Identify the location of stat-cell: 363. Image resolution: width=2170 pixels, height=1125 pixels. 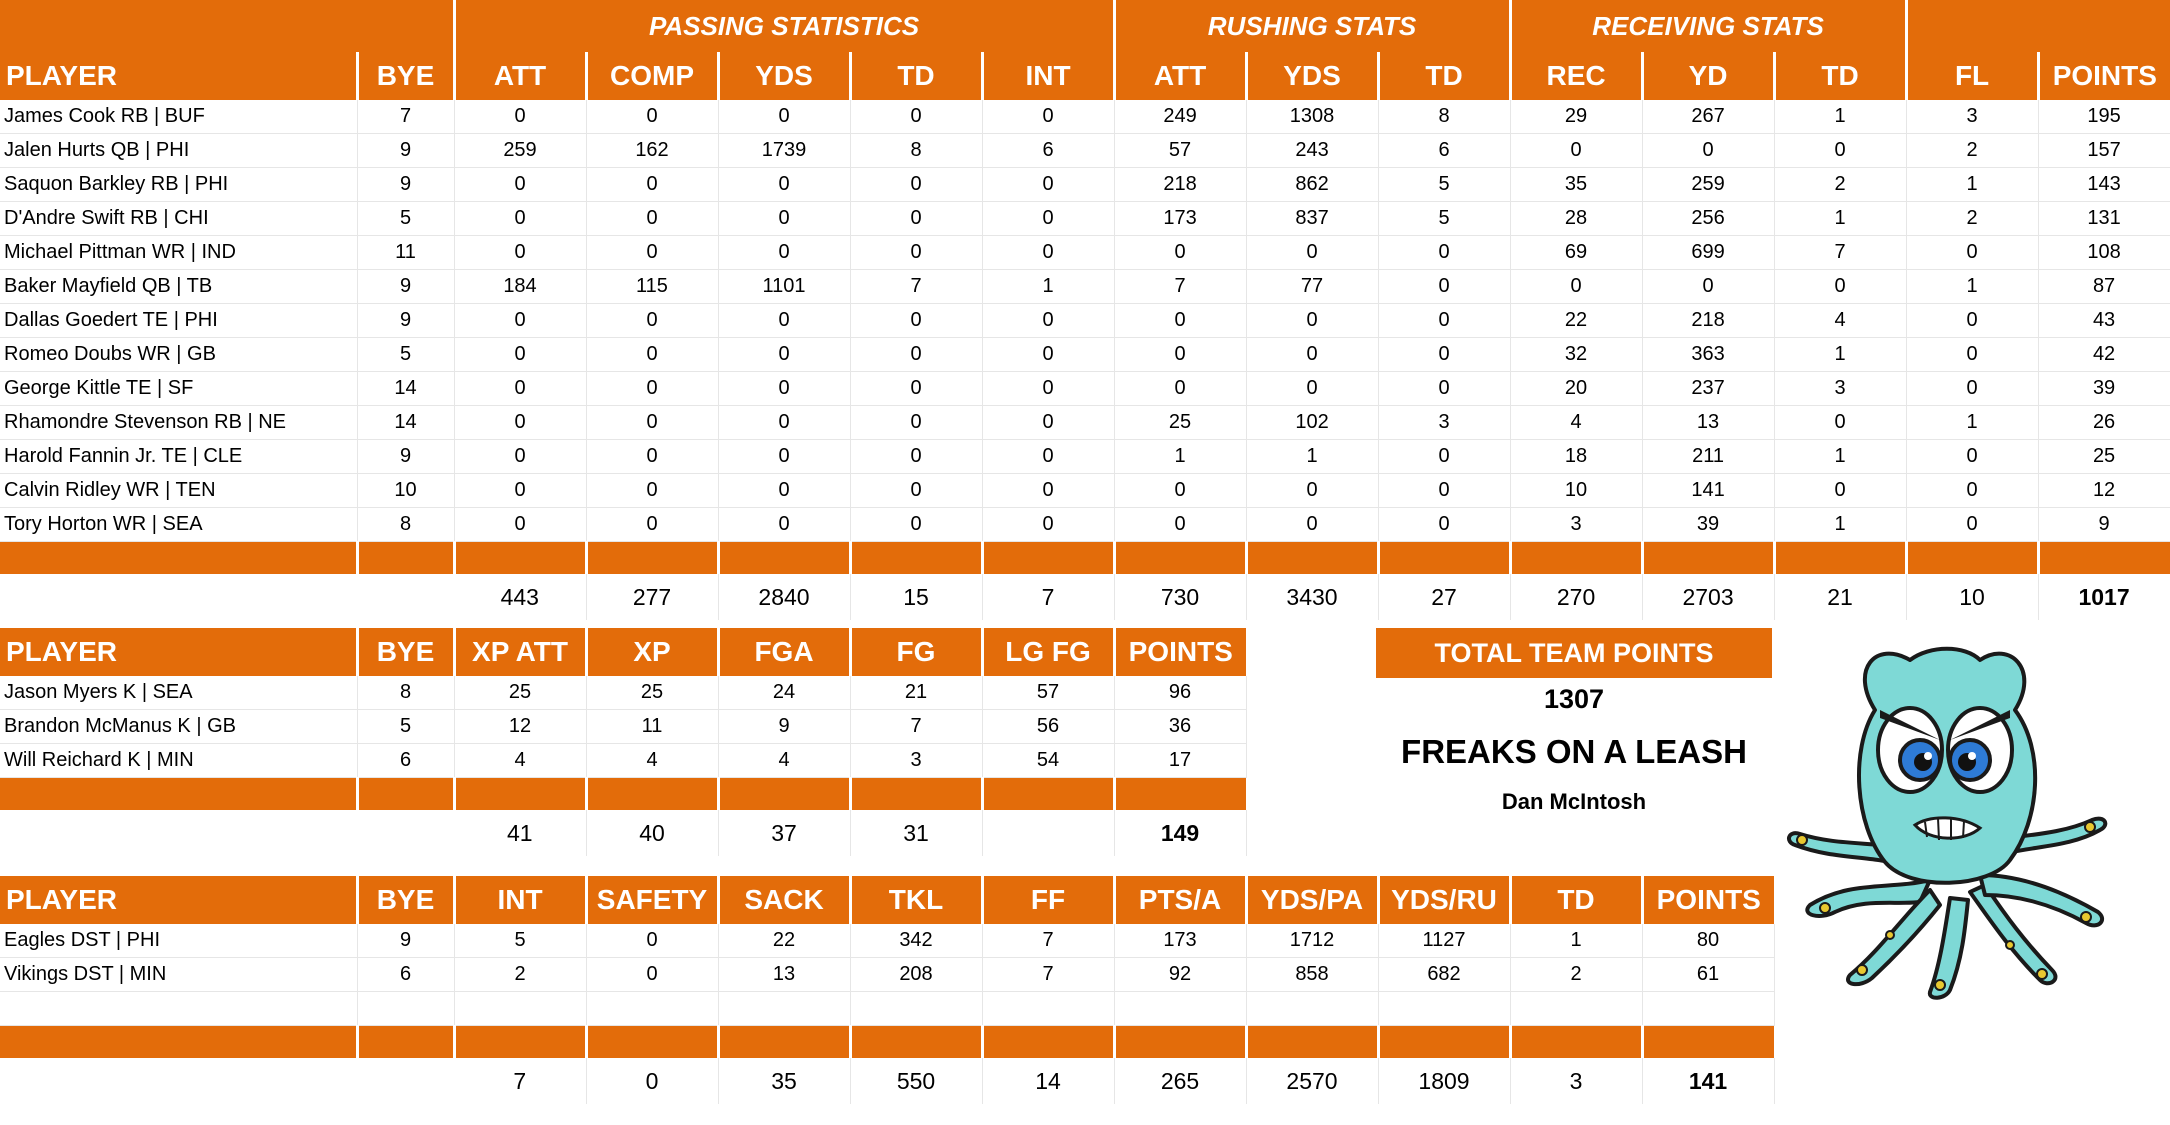
(1708, 354).